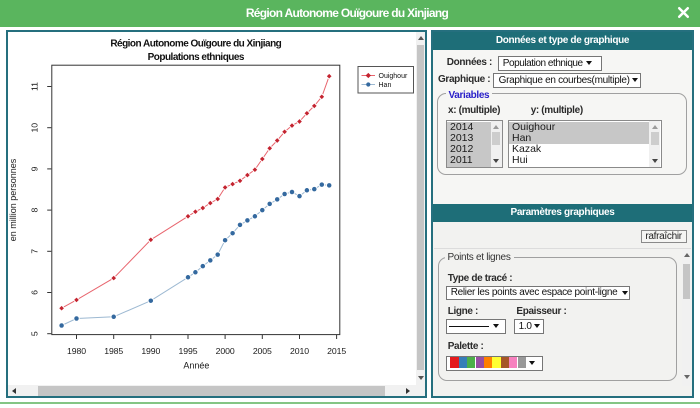 This screenshot has width=700, height=408. What do you see at coordinates (299, 351) in the screenshot?
I see `svg-text: 2010` at bounding box center [299, 351].